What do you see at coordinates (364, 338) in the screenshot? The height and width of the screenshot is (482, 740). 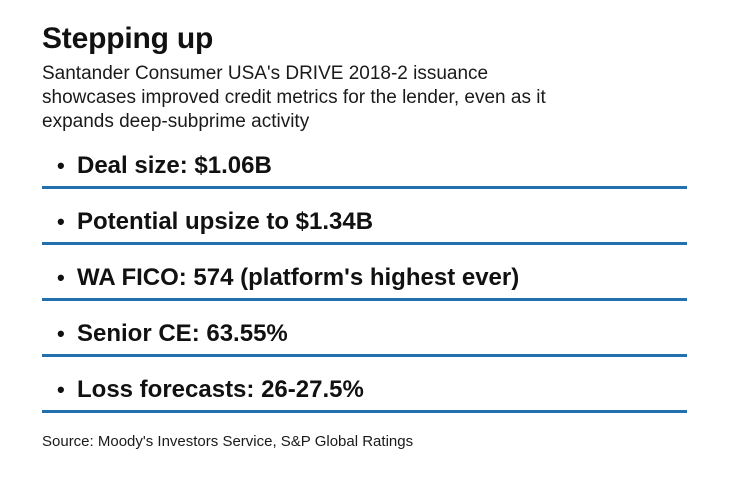 I see `fact-item: • Senior CE: 63.55%` at bounding box center [364, 338].